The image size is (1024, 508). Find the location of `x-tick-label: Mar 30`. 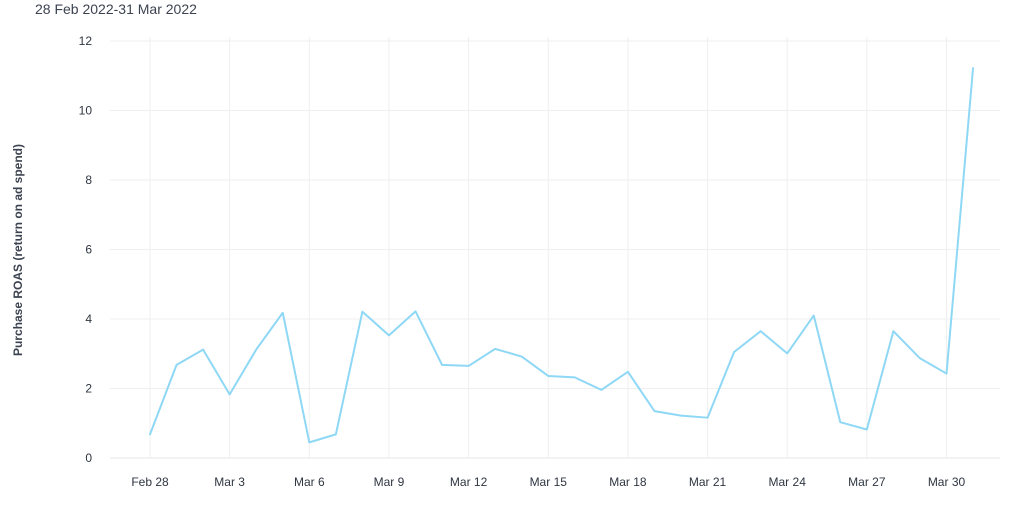

x-tick-label: Mar 30 is located at coordinates (947, 482).